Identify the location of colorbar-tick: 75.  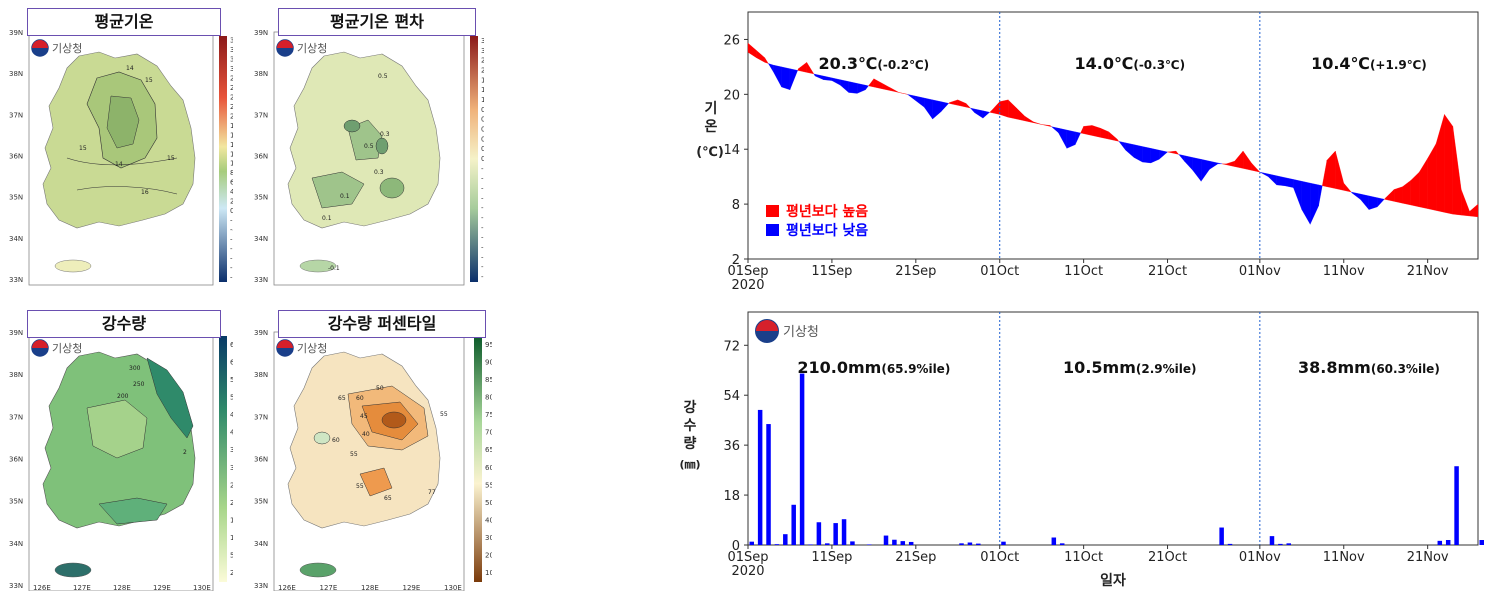
(488, 415).